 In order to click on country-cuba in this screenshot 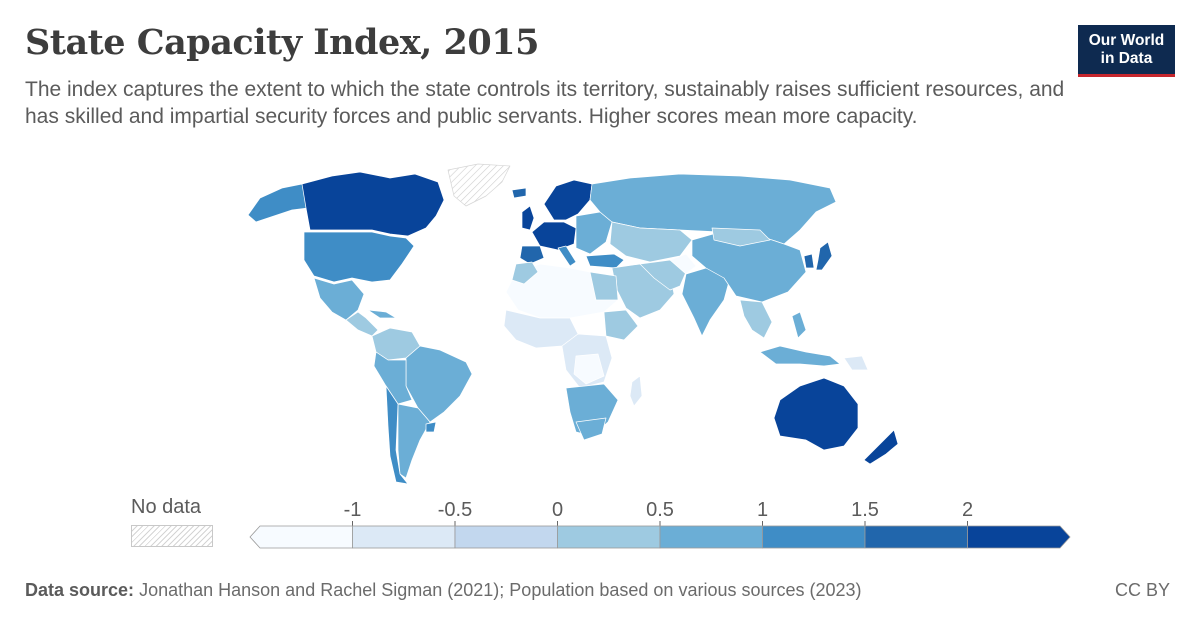, I will do `click(382, 314)`.